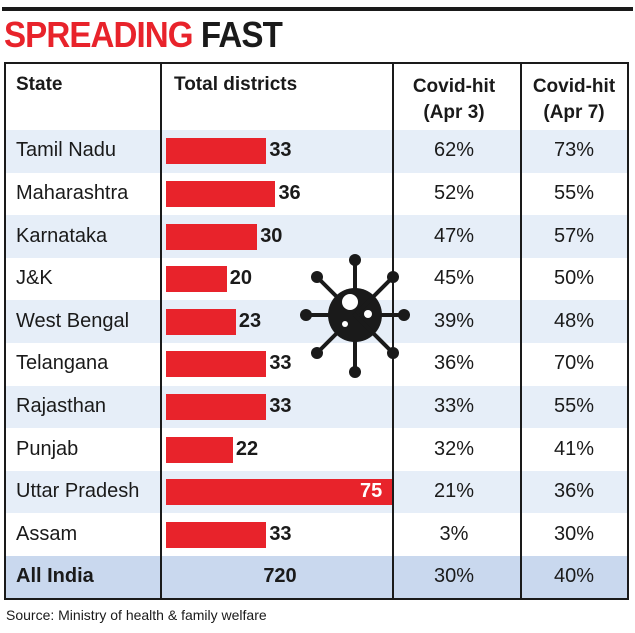 This screenshot has width=635, height=633. Describe the element at coordinates (574, 533) in the screenshot. I see `covid-hit-apr7: 30%` at that location.